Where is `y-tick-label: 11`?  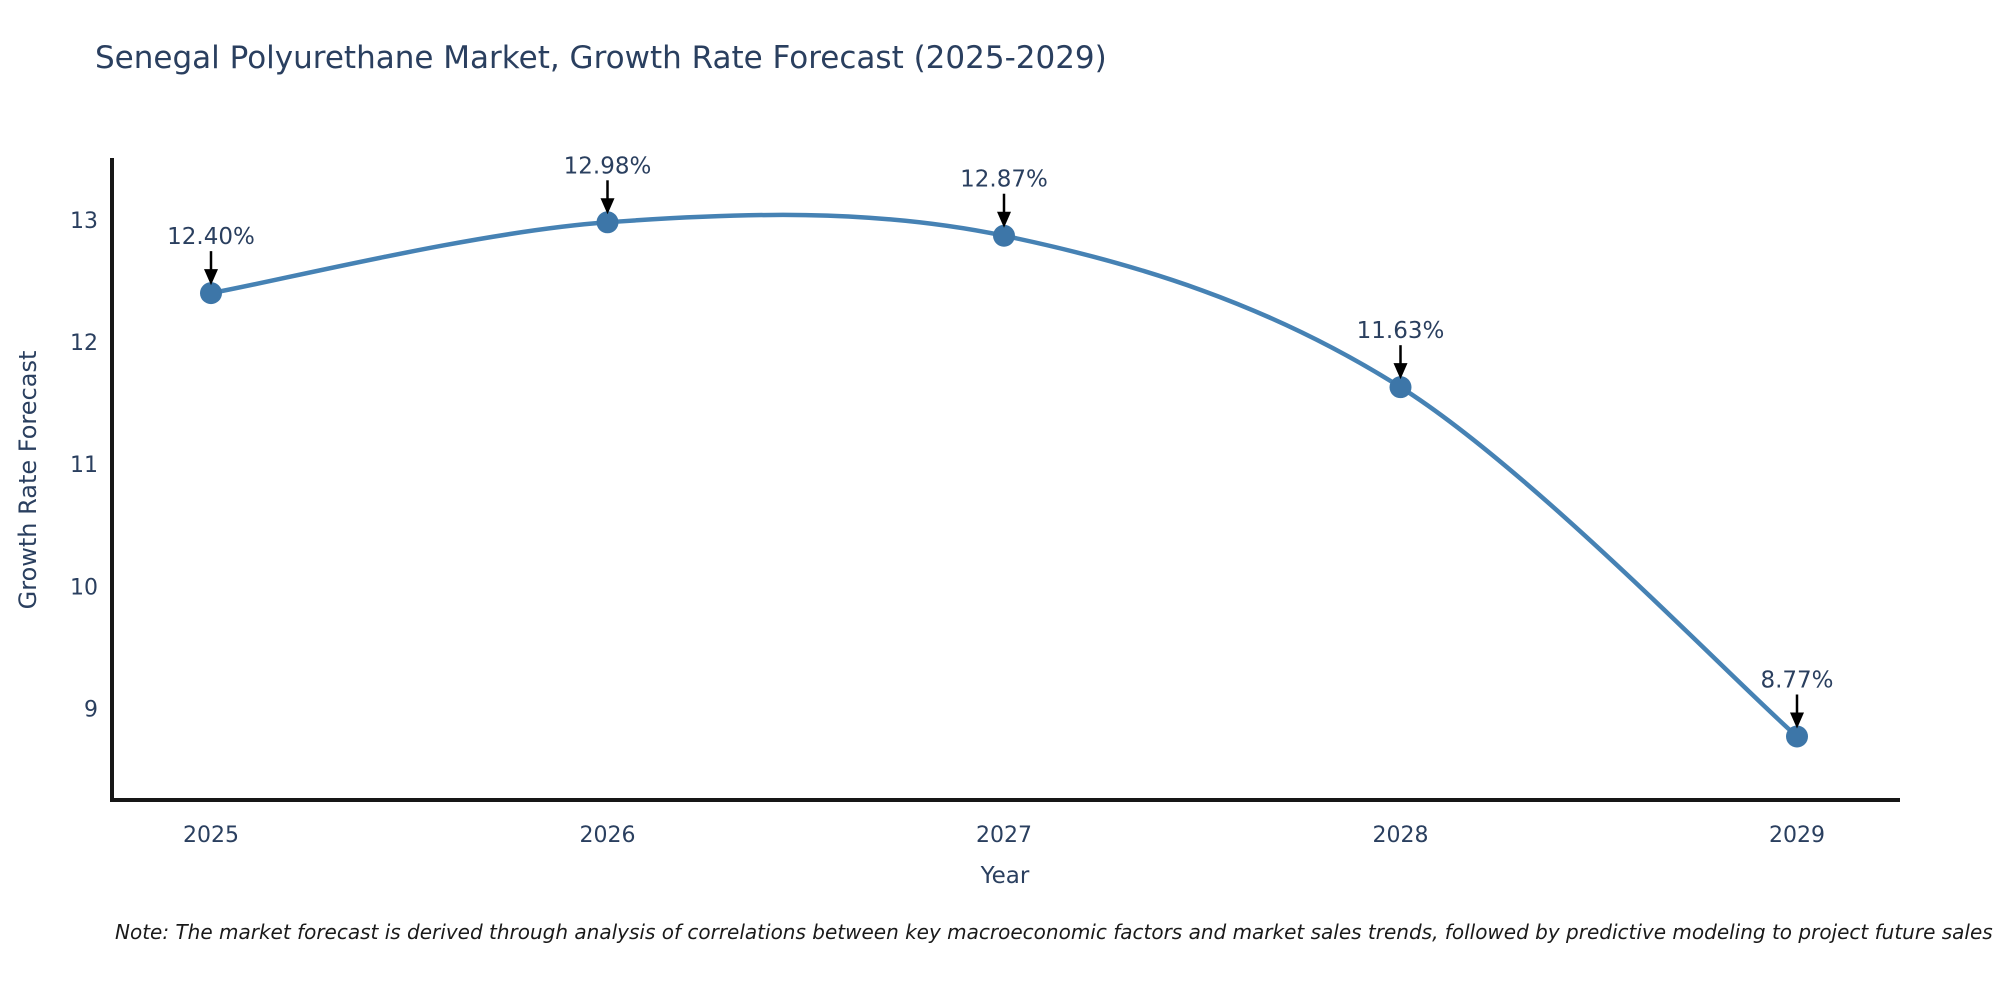 y-tick-label: 11 is located at coordinates (84, 465).